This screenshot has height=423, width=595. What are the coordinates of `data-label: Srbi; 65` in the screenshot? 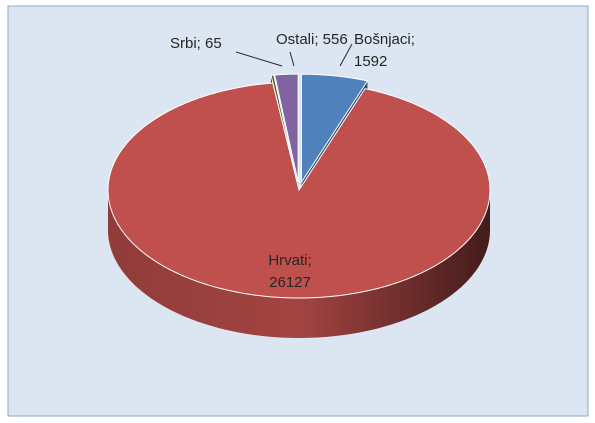 It's located at (196, 43).